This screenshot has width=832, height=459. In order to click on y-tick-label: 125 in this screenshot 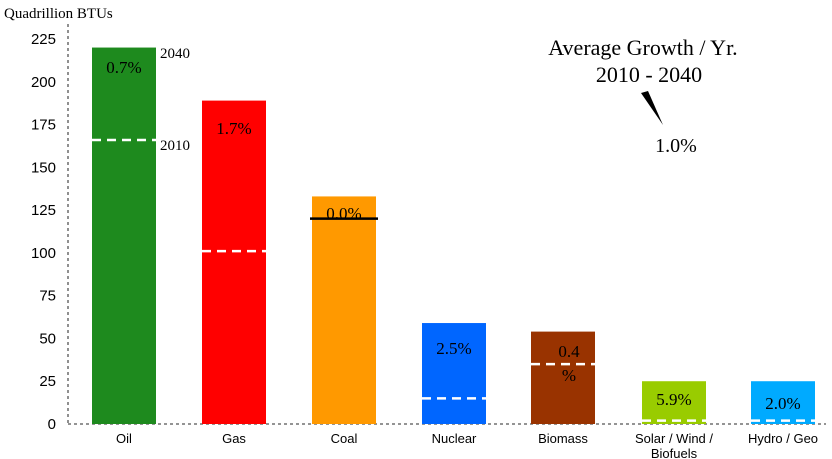, I will do `click(43, 210)`.